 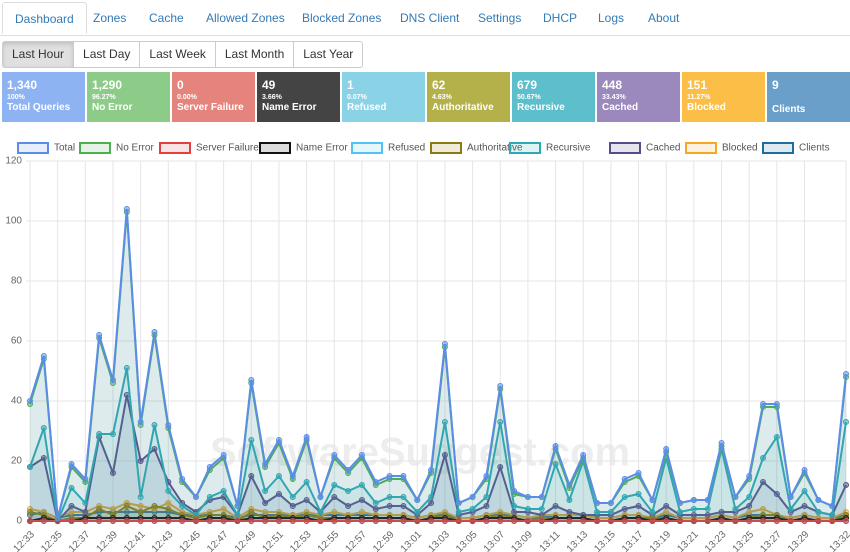 I want to click on nav-tab: Logs, so click(x=611, y=18).